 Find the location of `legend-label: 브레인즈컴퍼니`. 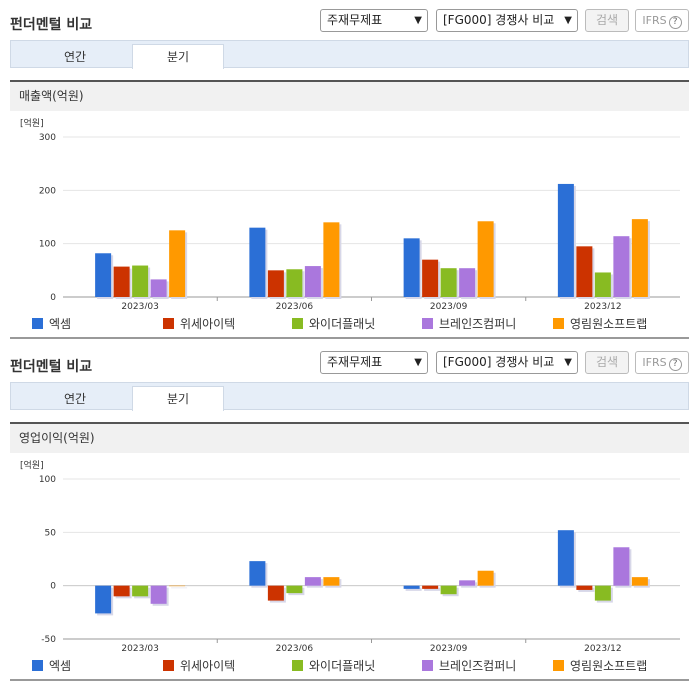

legend-label: 브레인즈컴퍼니 is located at coordinates (478, 324).